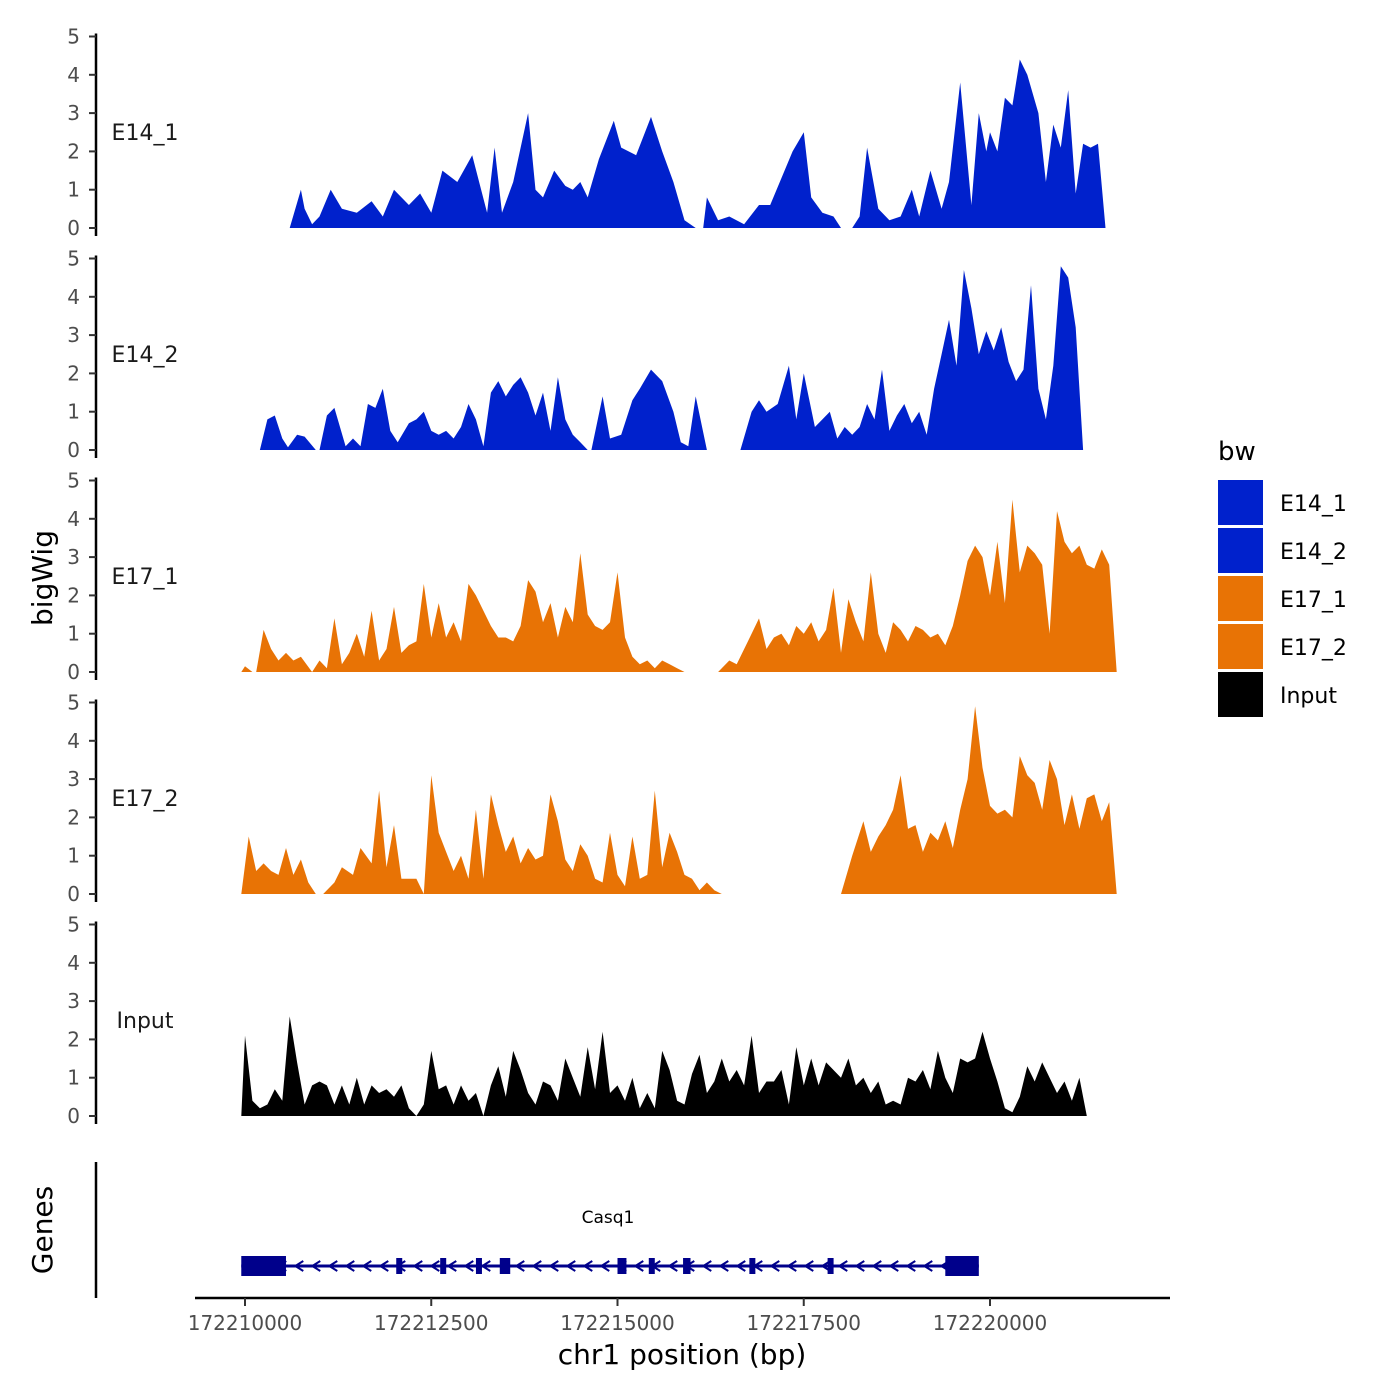 This screenshot has height=1400, width=1400. I want to click on track-input: 0 1 2 3 4 5 Input, so click(577, 1020).